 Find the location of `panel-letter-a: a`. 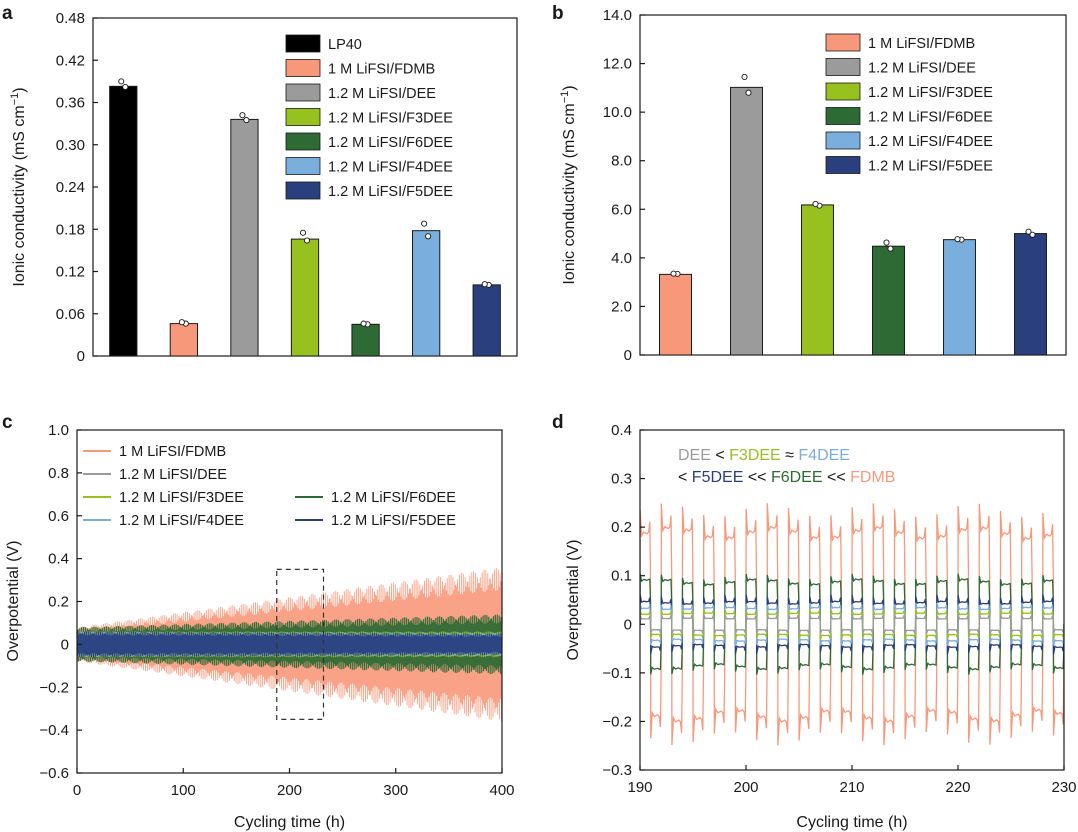

panel-letter-a: a is located at coordinates (7, 13).